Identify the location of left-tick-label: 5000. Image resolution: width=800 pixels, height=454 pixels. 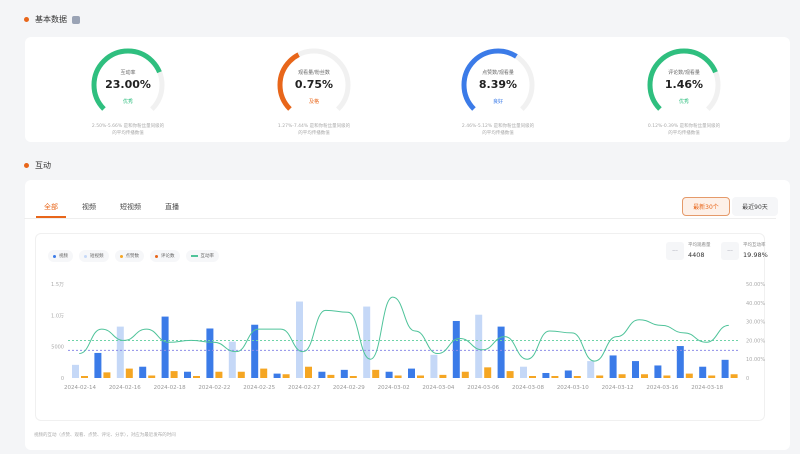
(57, 348).